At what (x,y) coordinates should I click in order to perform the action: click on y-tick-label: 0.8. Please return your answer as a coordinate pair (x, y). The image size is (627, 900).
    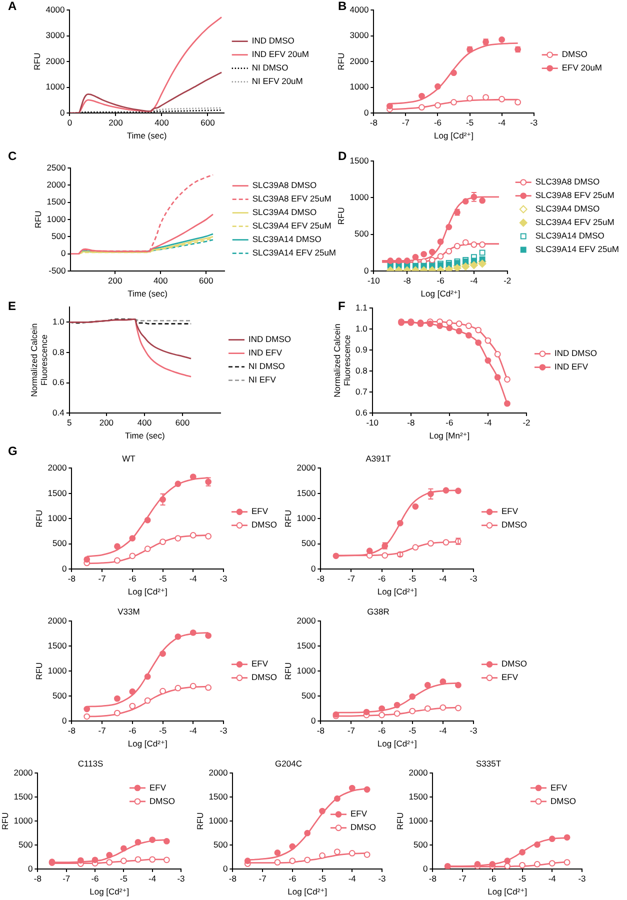
    Looking at the image, I should click on (362, 370).